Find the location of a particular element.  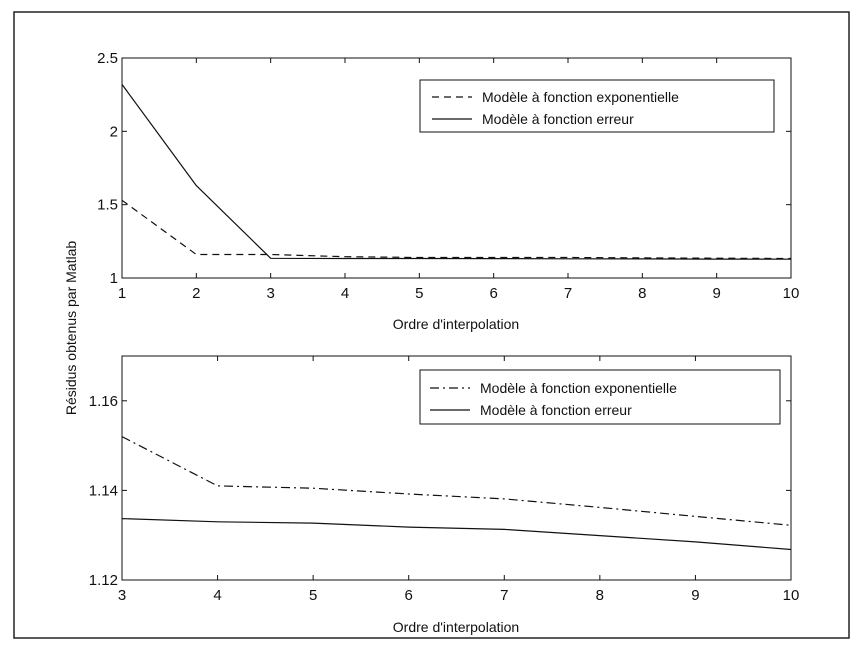

top-ytick-label: 2 is located at coordinates (114, 131).